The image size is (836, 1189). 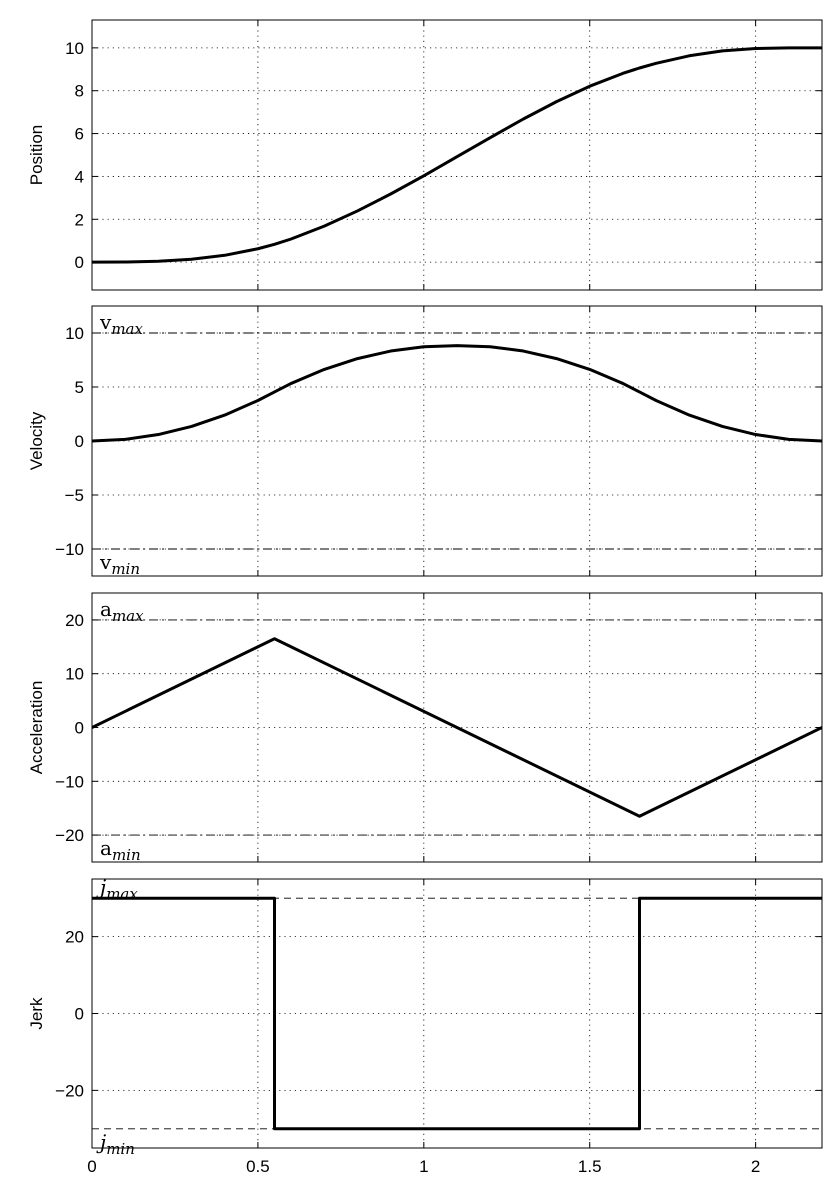 What do you see at coordinates (122, 611) in the screenshot?
I see `limit-label-a-max: amax` at bounding box center [122, 611].